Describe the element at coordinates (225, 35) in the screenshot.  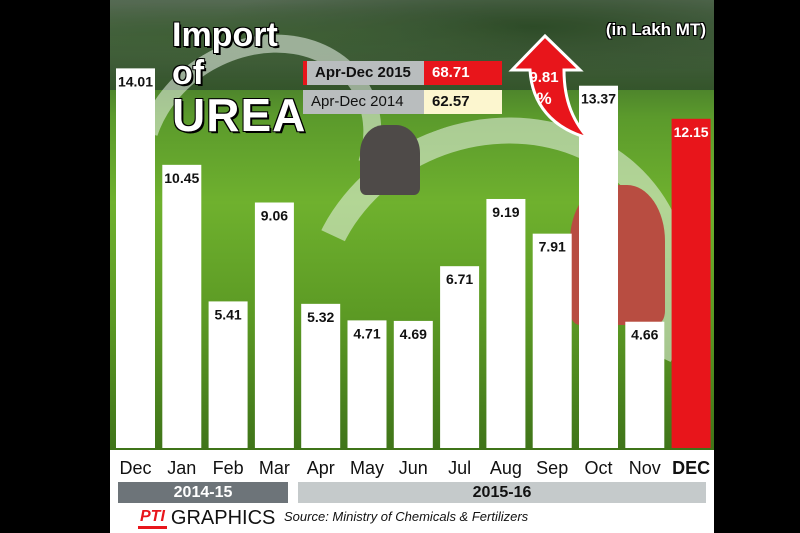
I see `title-line-1: Import` at that location.